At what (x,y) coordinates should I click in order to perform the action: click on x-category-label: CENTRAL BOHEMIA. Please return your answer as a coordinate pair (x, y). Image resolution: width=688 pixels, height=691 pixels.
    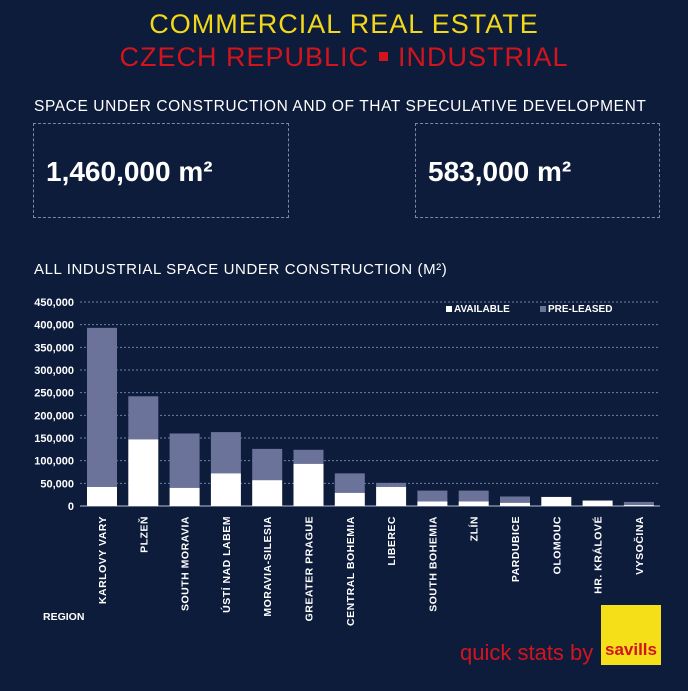
    Looking at the image, I should click on (351, 571).